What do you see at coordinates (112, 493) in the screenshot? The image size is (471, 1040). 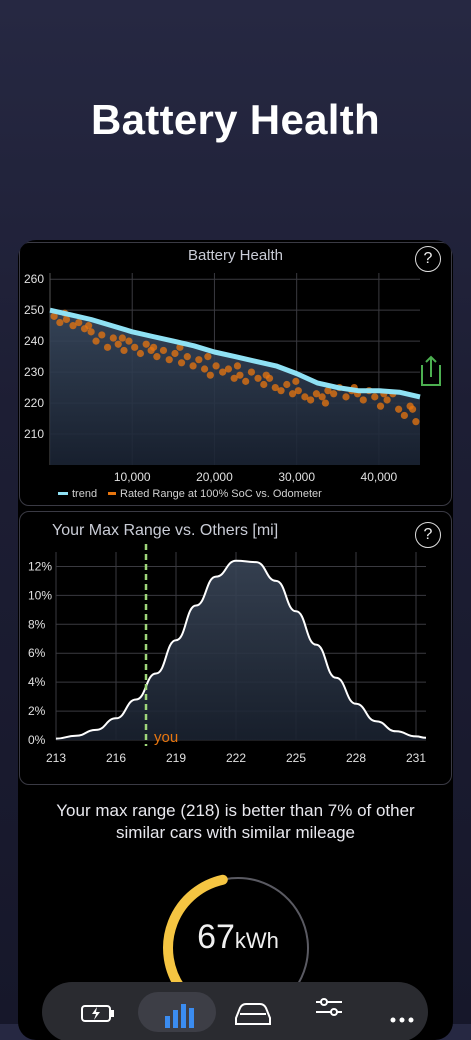 I see `legend-points-swatch` at bounding box center [112, 493].